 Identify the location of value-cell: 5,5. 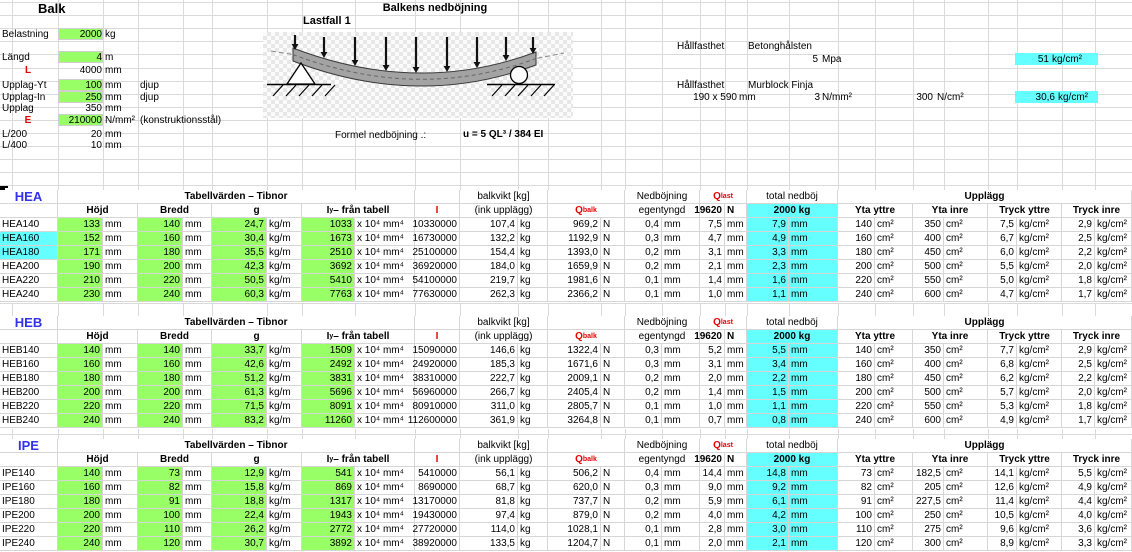
(768, 351).